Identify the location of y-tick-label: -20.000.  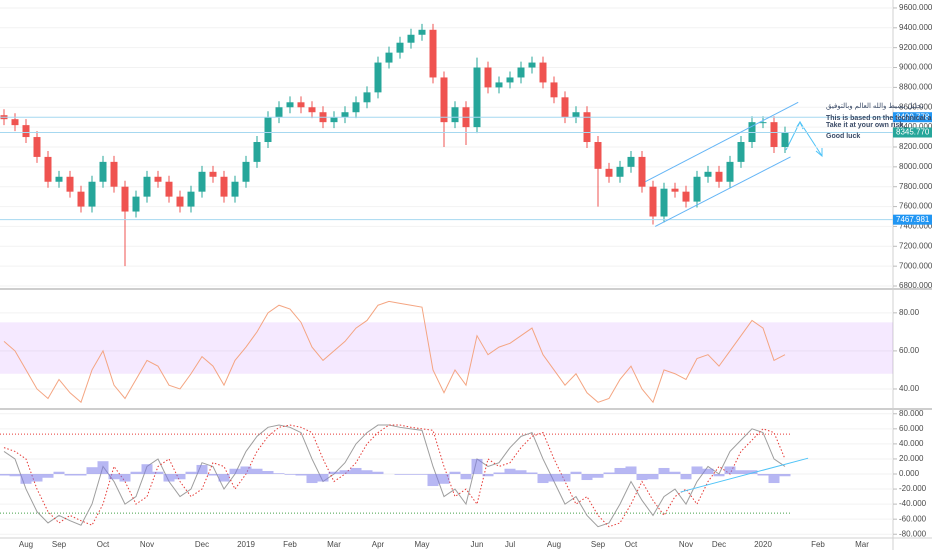
(913, 488).